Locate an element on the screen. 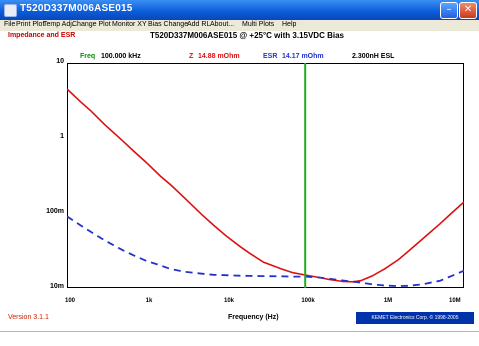 This screenshot has width=479, height=346. esr-label: ESR is located at coordinates (270, 56).